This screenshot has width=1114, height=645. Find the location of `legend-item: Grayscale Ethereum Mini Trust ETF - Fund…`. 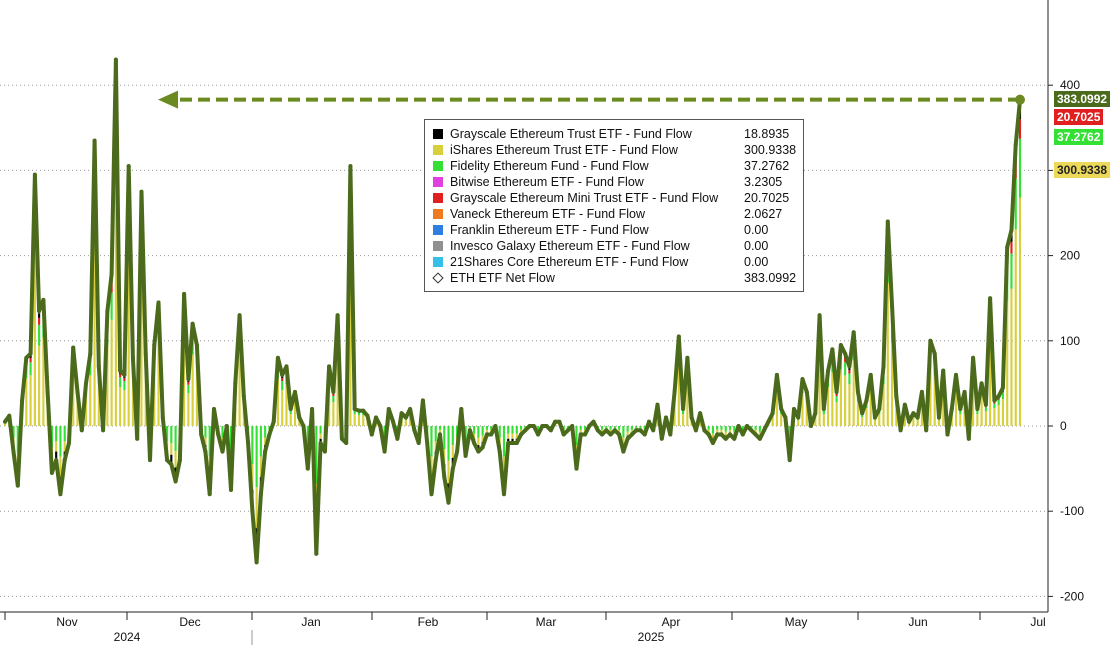

legend-item: Grayscale Ethereum Mini Trust ETF - Fund… is located at coordinates (614, 198).